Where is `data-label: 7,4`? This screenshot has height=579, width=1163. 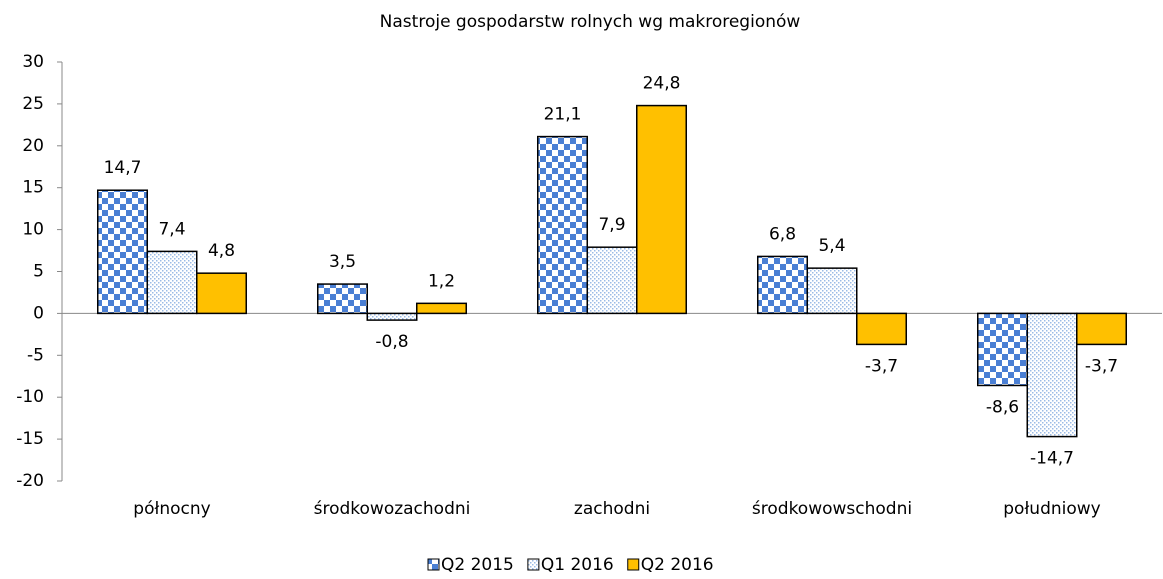
data-label: 7,4 is located at coordinates (171, 229).